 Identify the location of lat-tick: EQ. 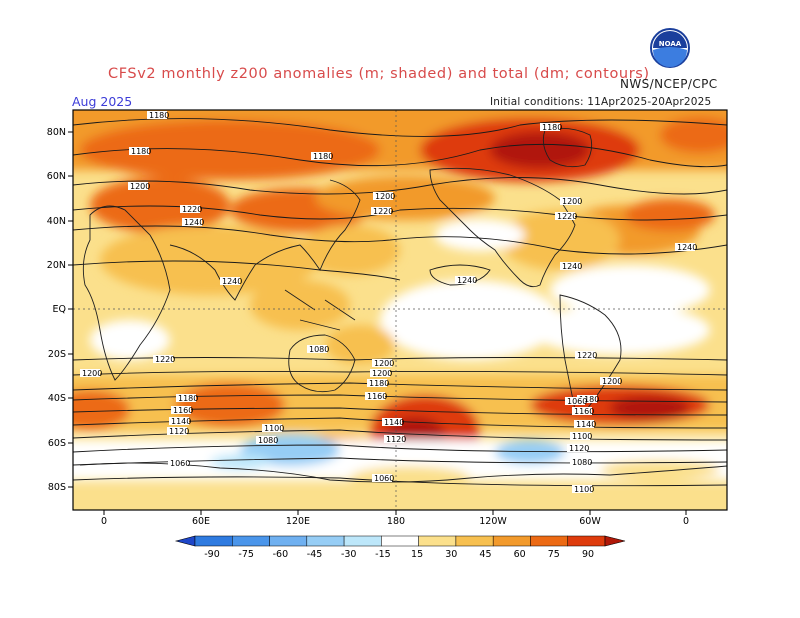
(63, 309).